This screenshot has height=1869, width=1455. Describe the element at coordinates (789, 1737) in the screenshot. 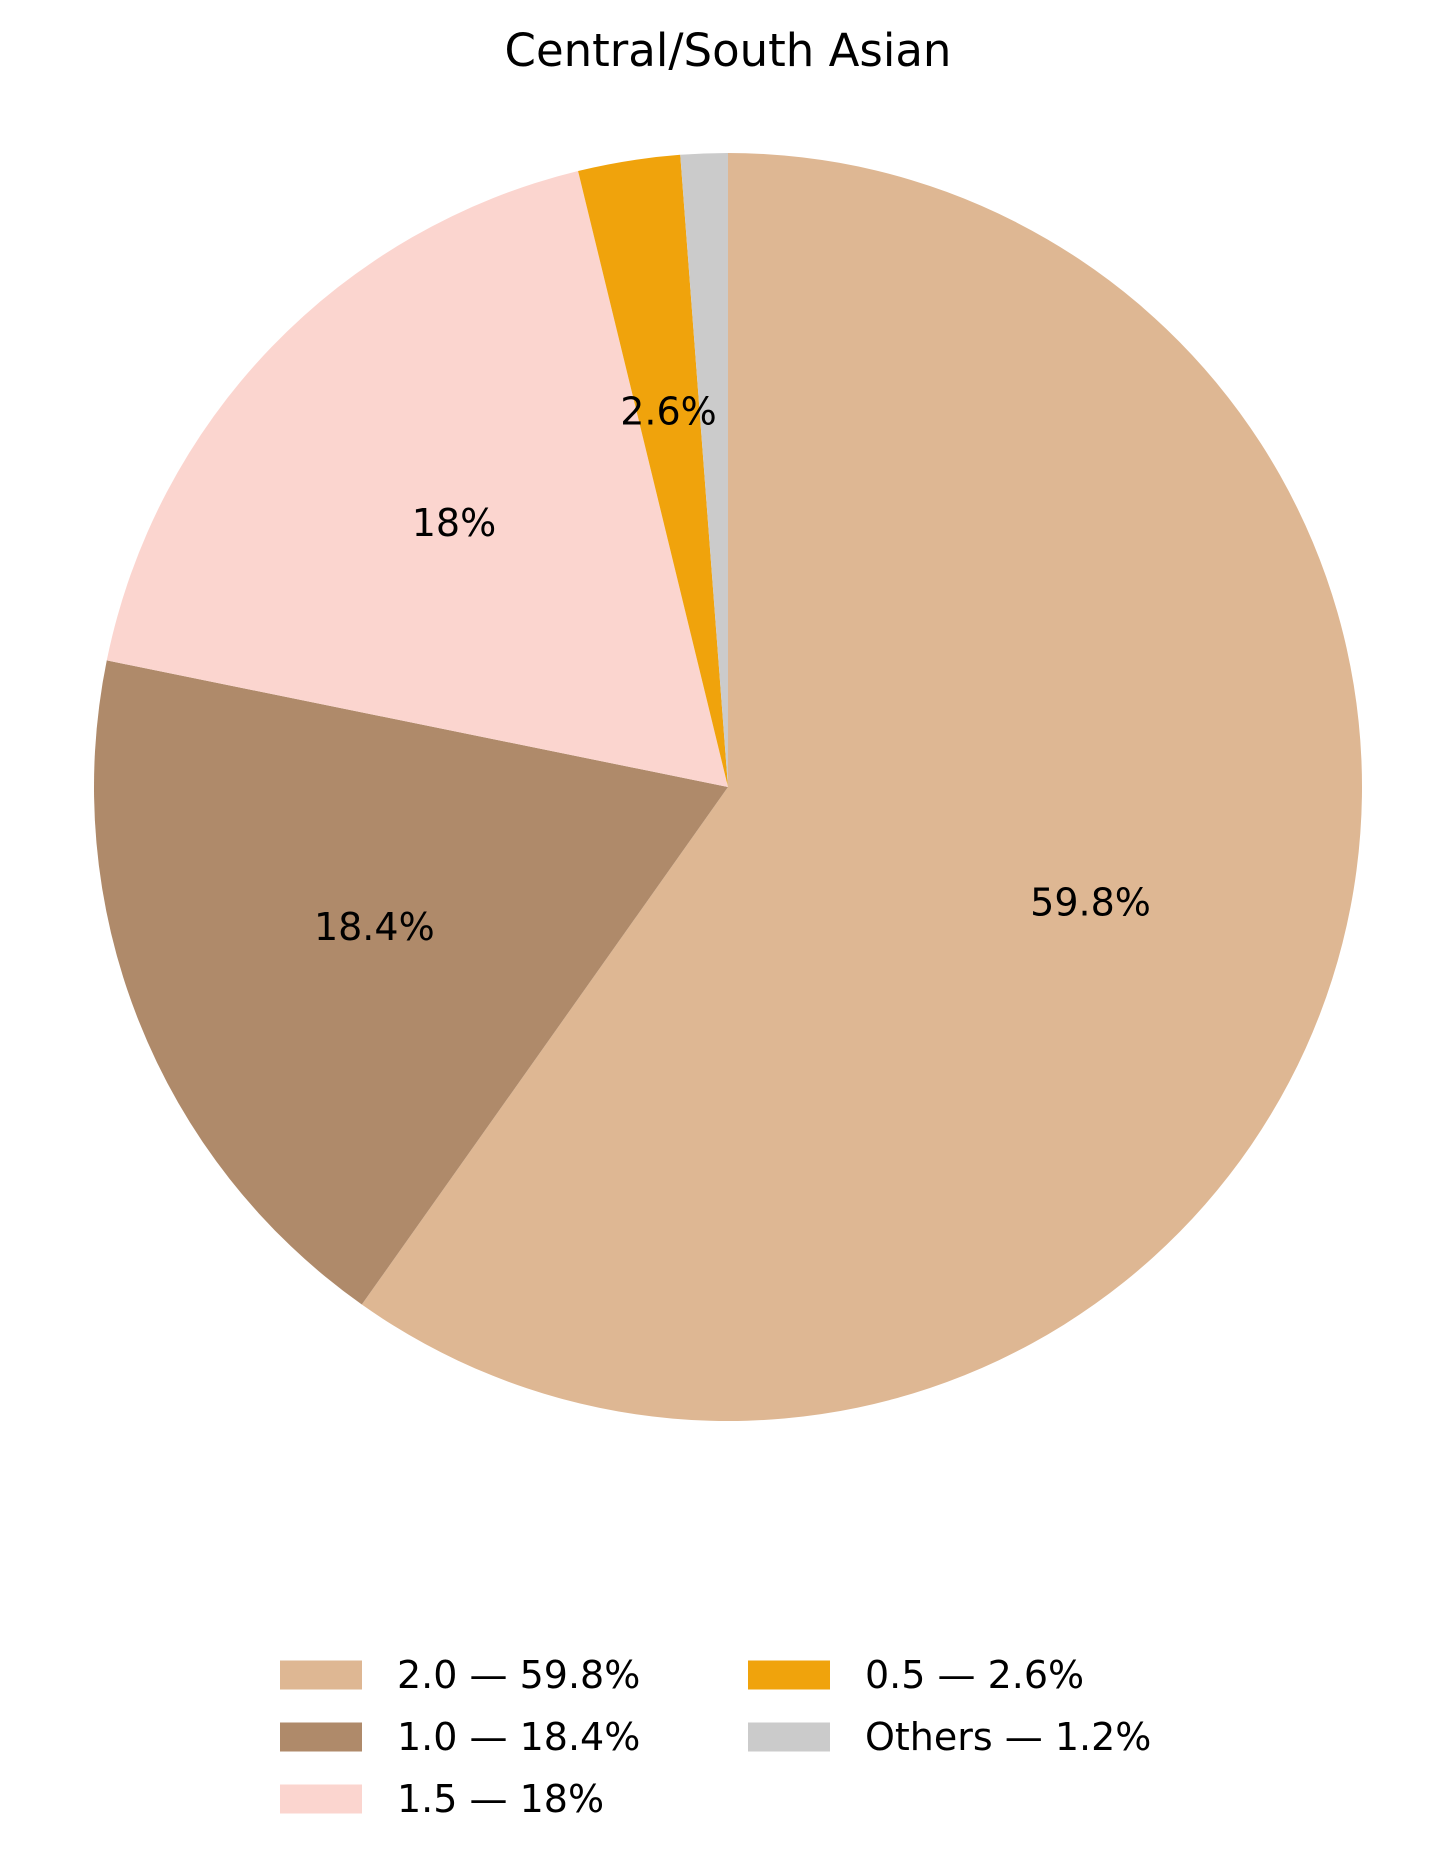

I see `legend-swatch-others` at that location.